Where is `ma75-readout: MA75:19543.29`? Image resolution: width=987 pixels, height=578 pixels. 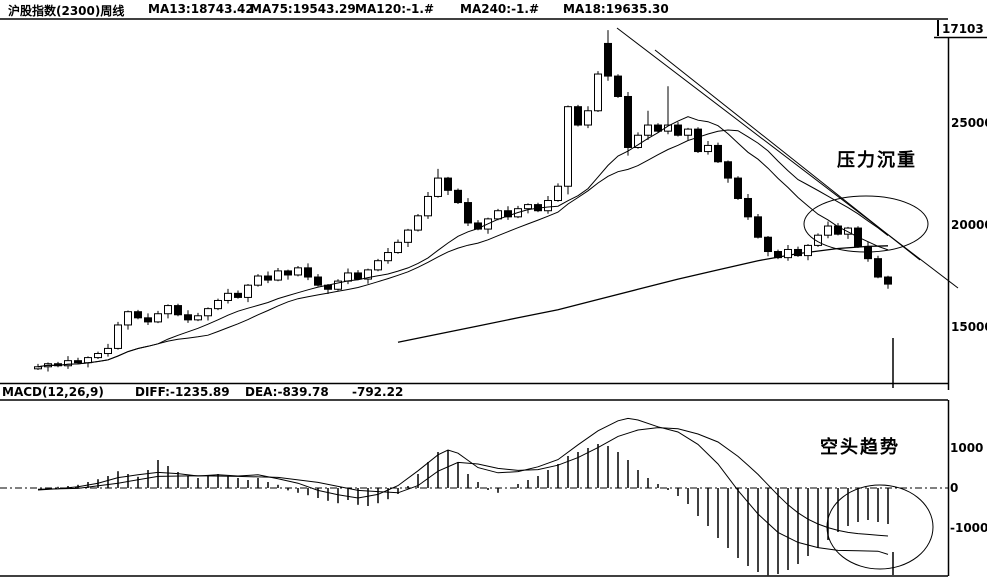
ma75-readout: MA75:19543.29 is located at coordinates (303, 9).